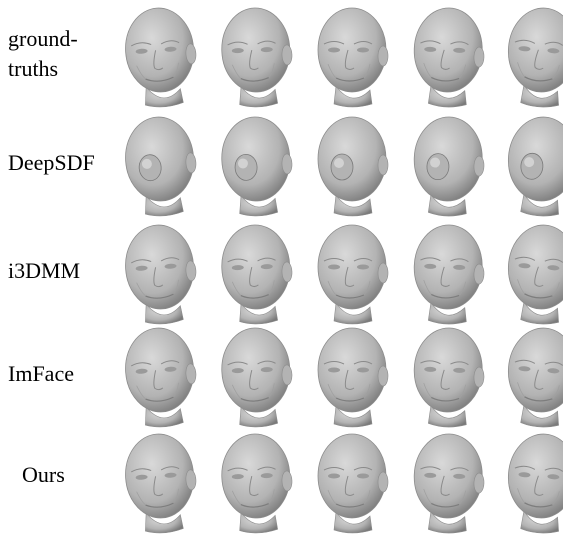 The width and height of the screenshot is (563, 535). Describe the element at coordinates (41, 373) in the screenshot. I see `row-label: ImFace` at that location.